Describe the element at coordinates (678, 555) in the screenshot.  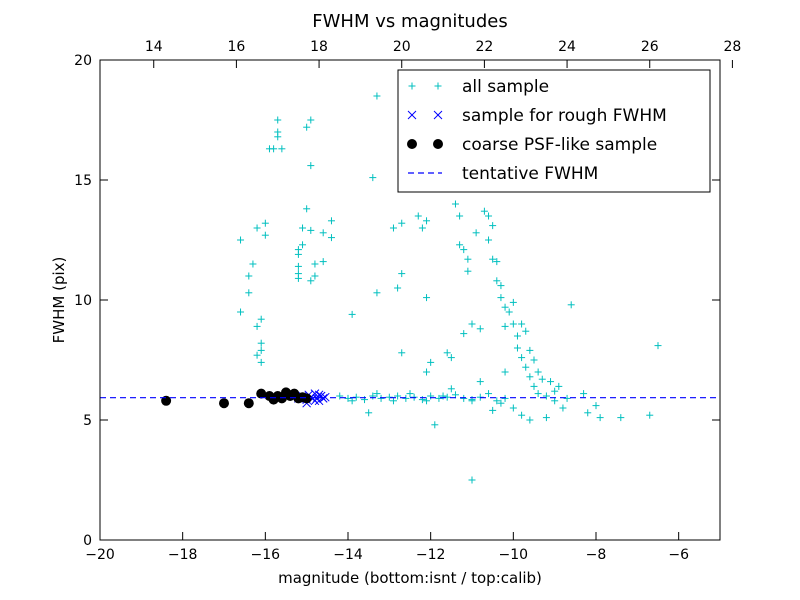
I see `x-tick-label: −6` at that location.